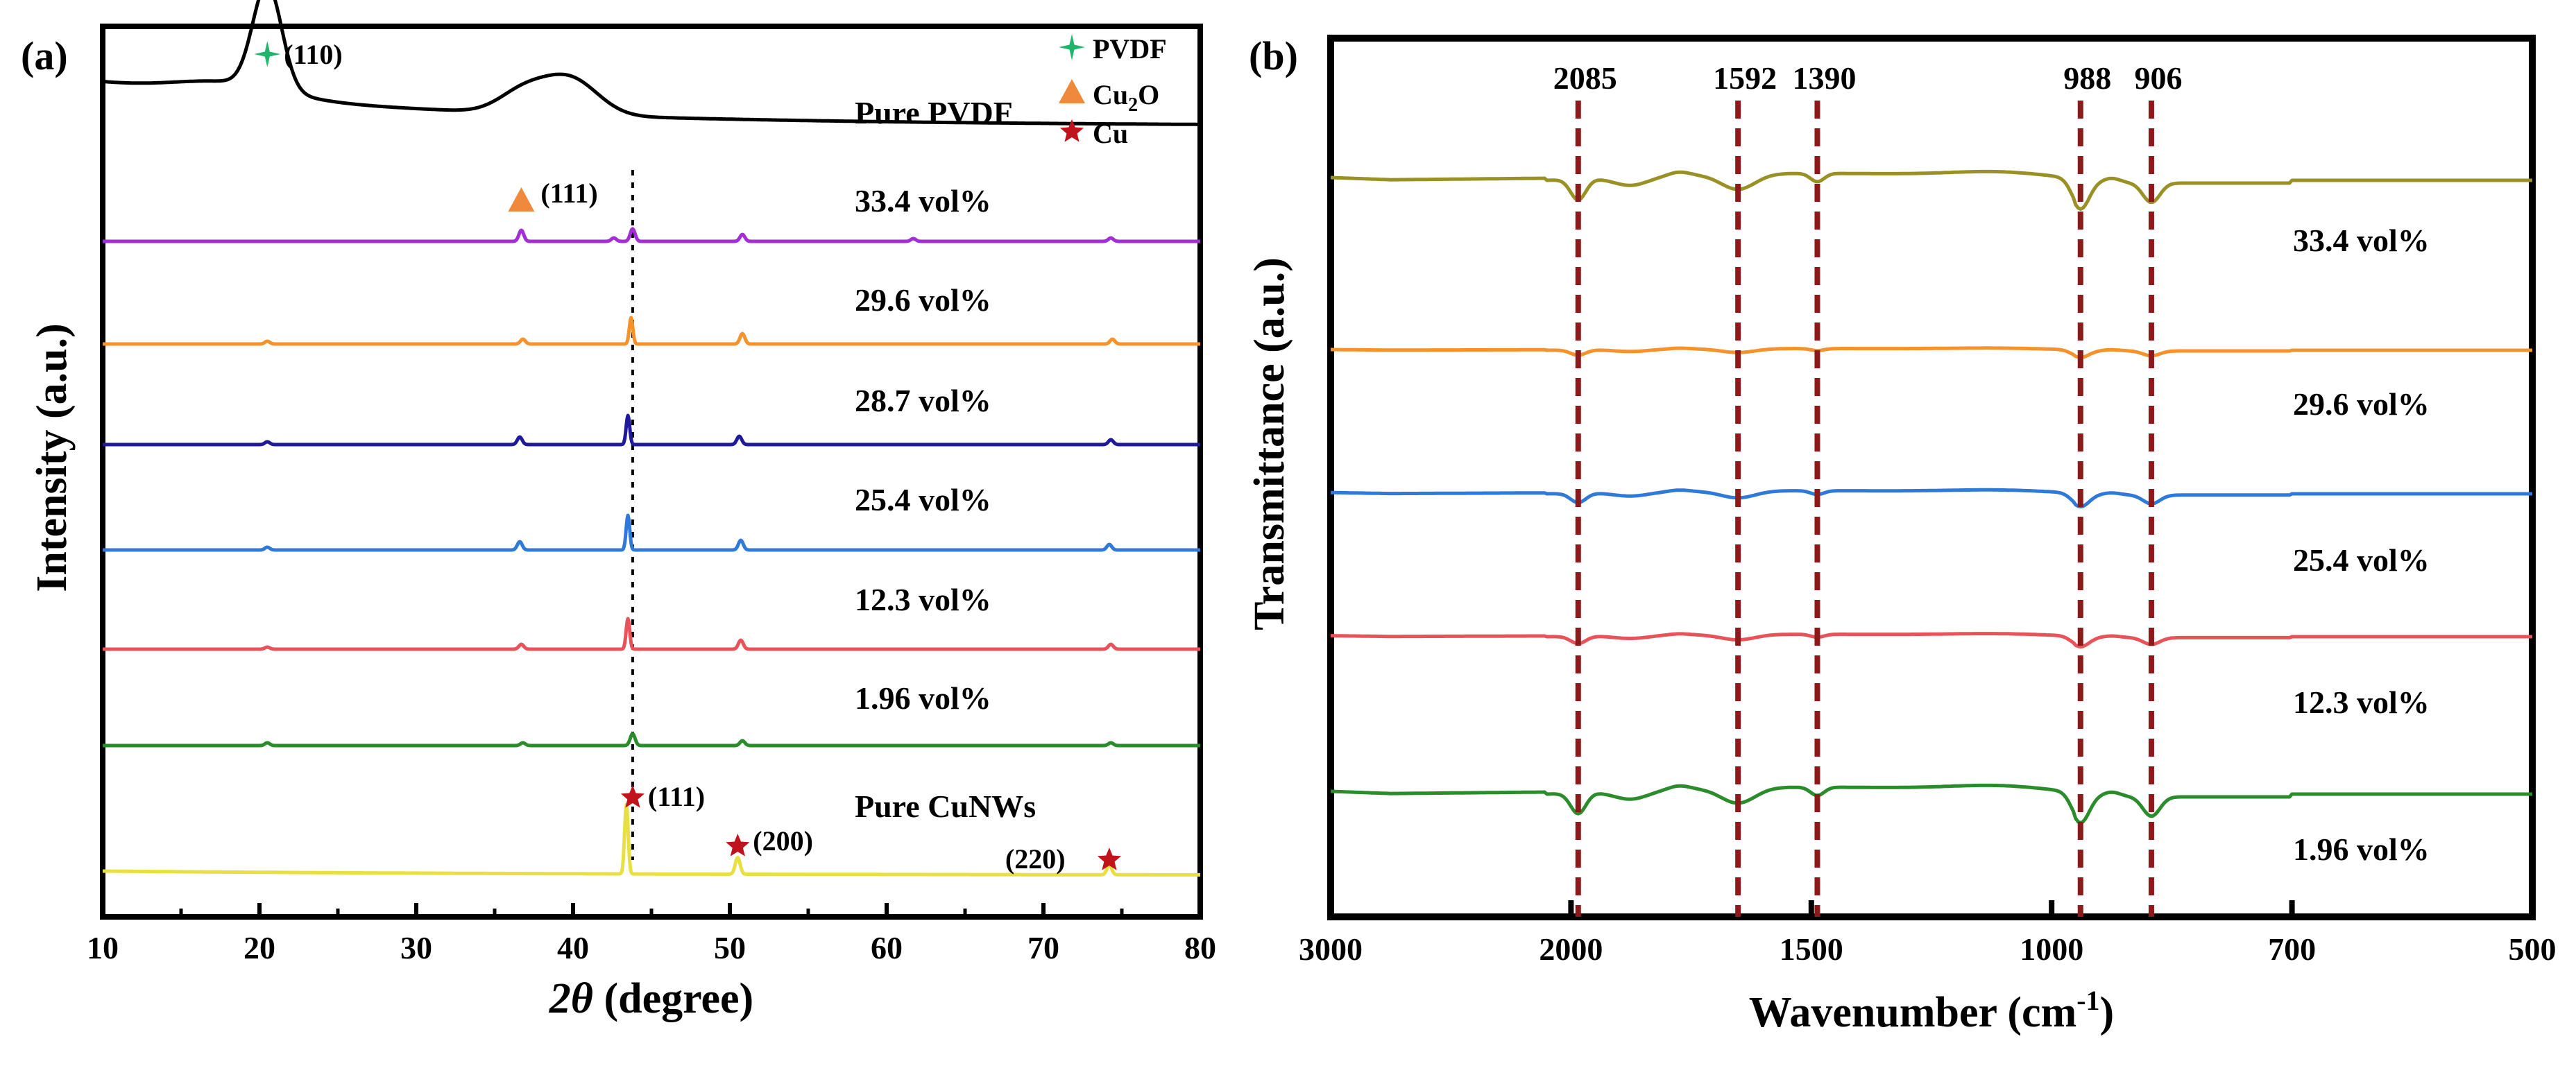 This screenshot has width=2576, height=1075. What do you see at coordinates (103, 947) in the screenshot?
I see `x-tick-label: 10` at bounding box center [103, 947].